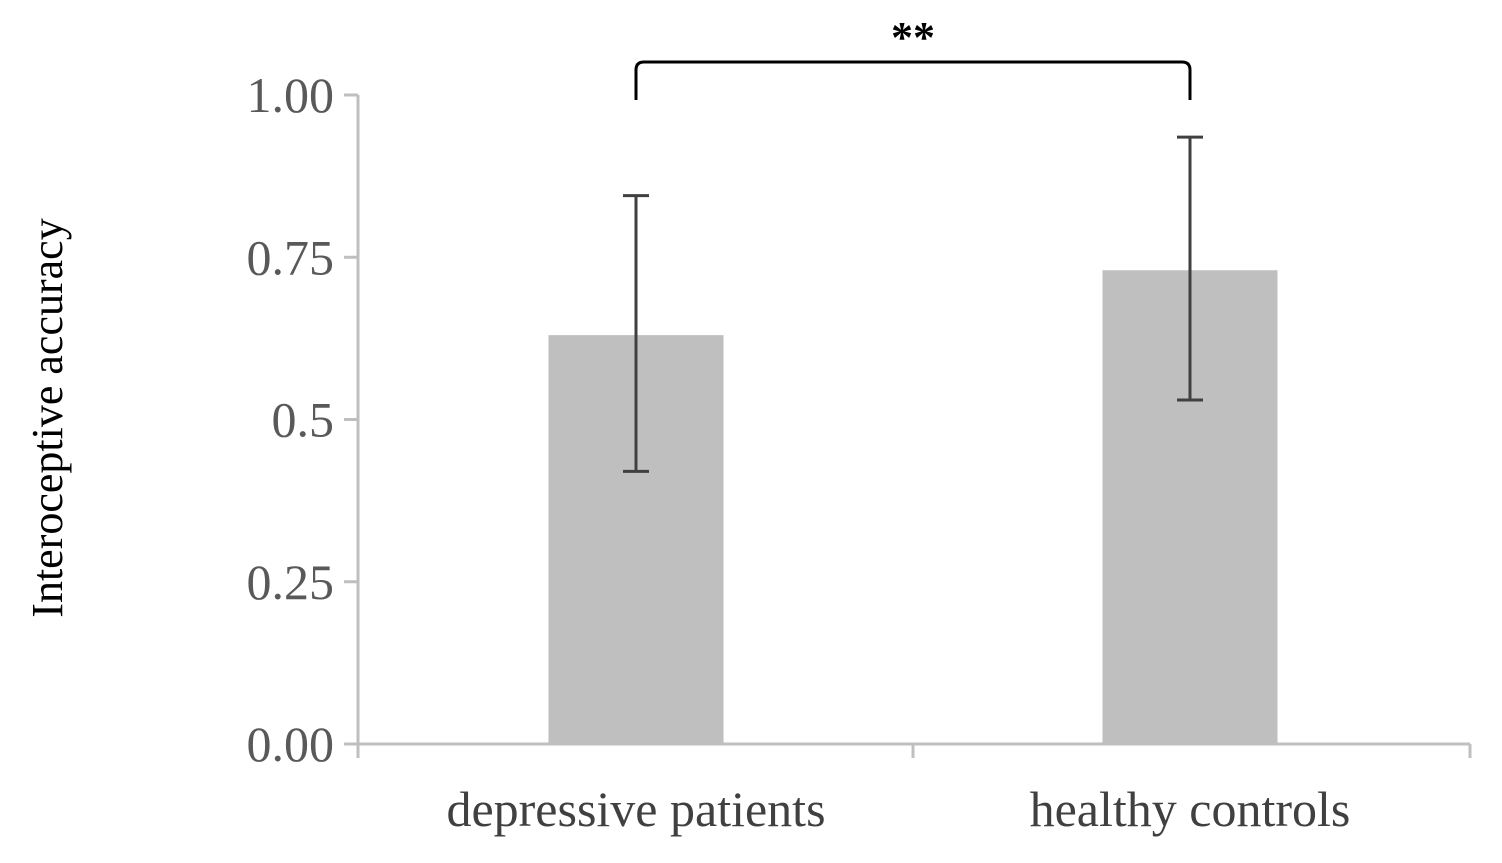 This screenshot has width=1502, height=863. I want to click on error-bar-healthy-controls, so click(1190, 268).